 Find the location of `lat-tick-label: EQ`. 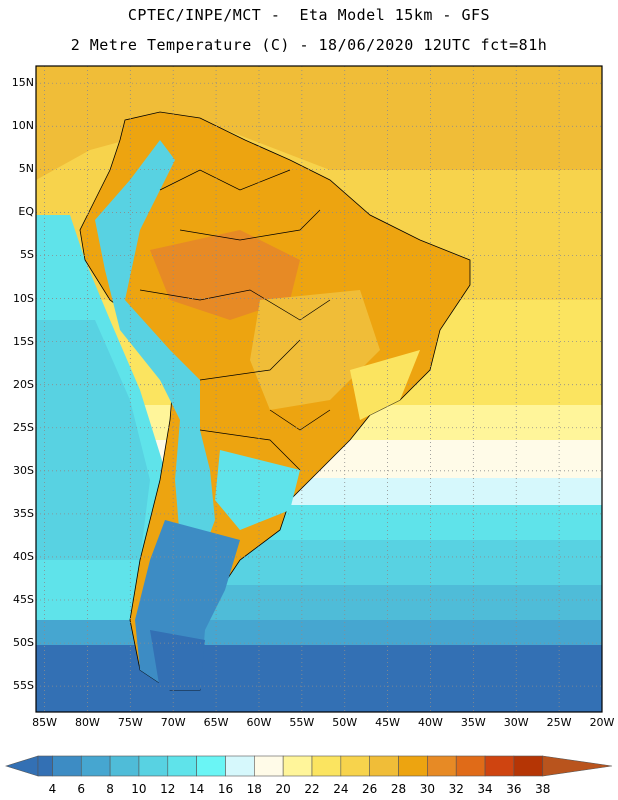

lat-tick-label: EQ is located at coordinates (26, 212).